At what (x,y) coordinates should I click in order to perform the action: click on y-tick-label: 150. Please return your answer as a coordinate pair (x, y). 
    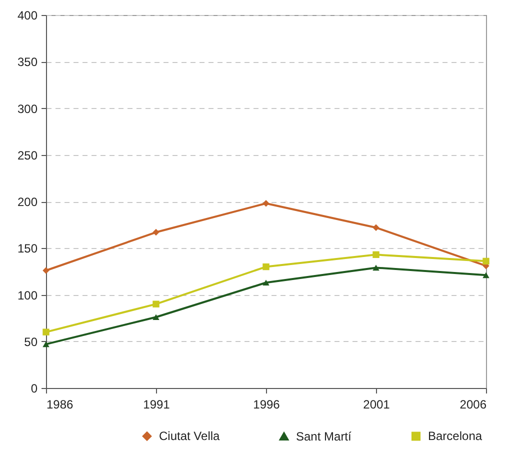
    Looking at the image, I should click on (27, 249).